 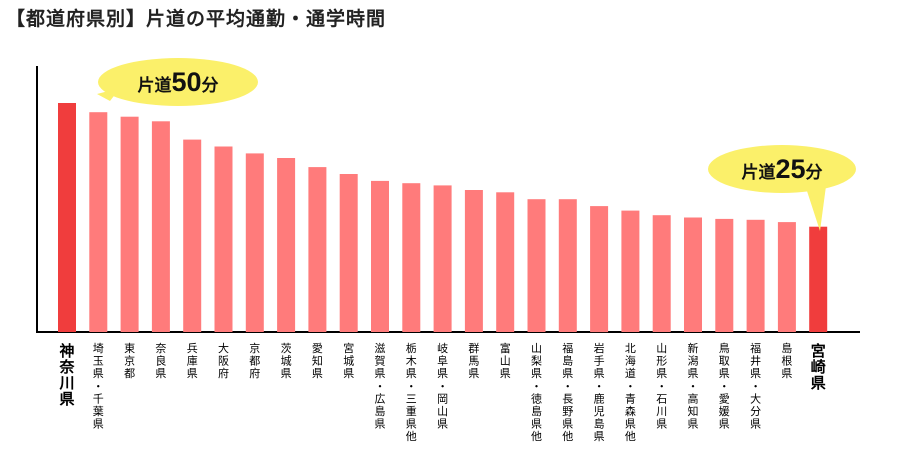 I want to click on x-tick-label-6: 大阪府, so click(x=223, y=360).